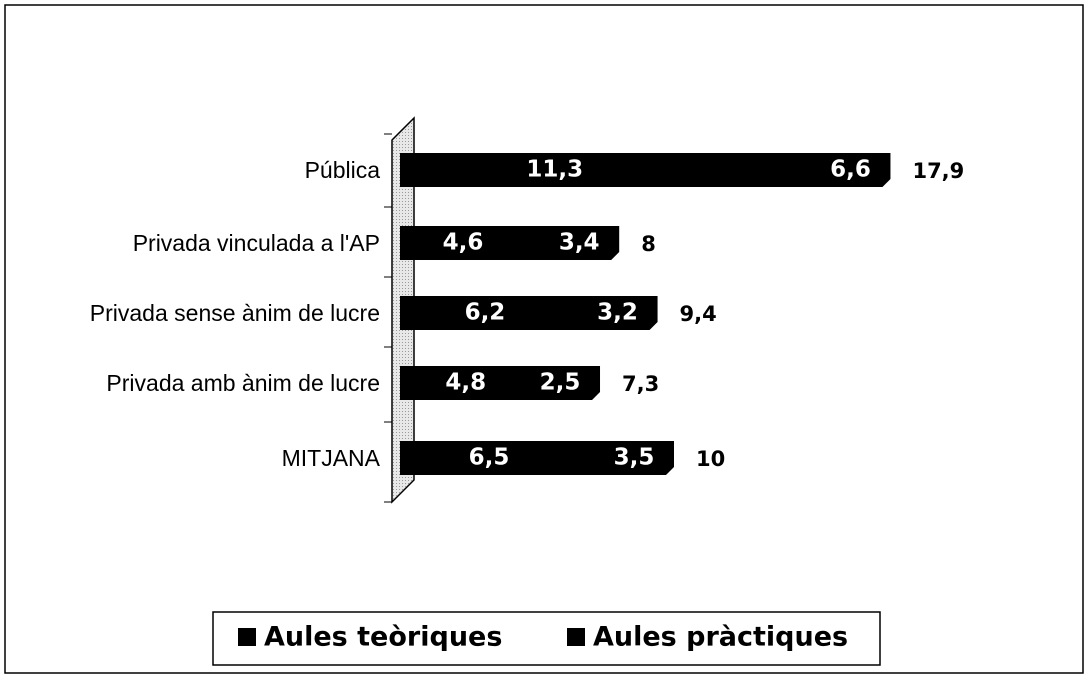 The width and height of the screenshot is (1089, 678). I want to click on legend-box, so click(546, 638).